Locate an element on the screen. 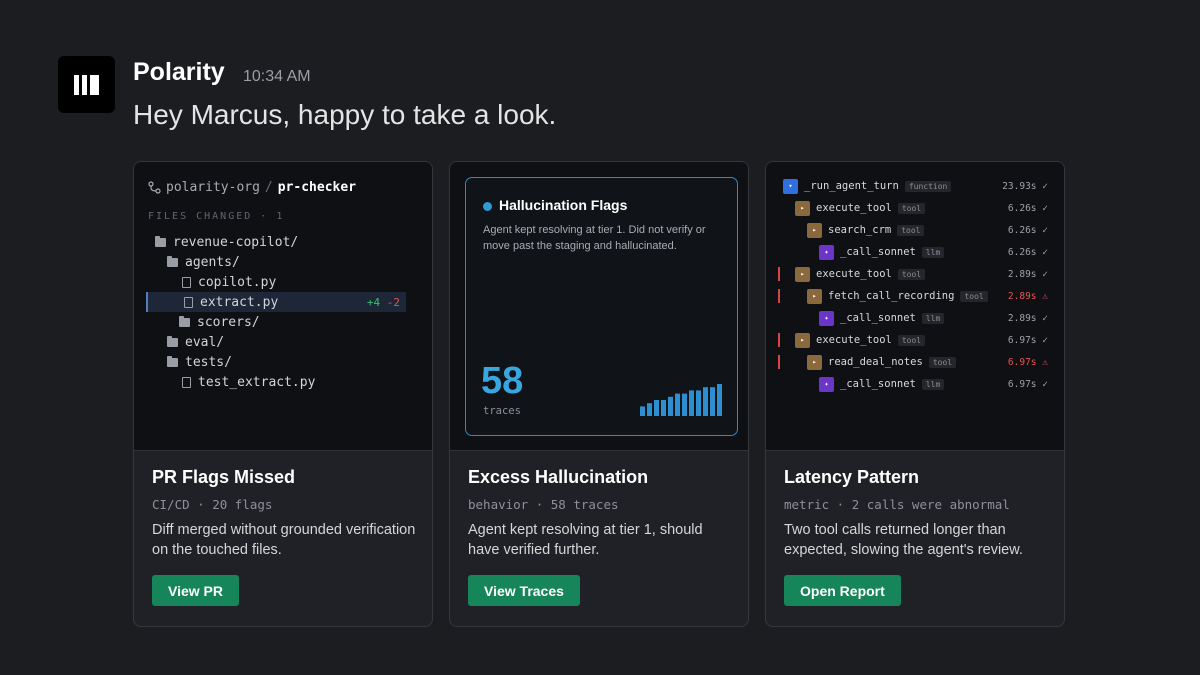  folder-item: agents/ is located at coordinates (276, 262).